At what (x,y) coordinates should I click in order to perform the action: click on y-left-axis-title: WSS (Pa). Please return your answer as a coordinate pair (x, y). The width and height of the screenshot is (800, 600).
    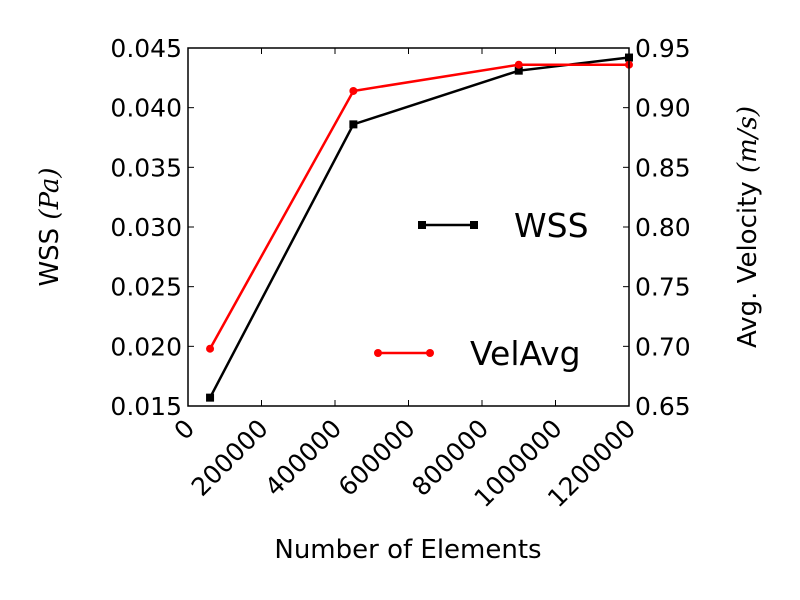
    Looking at the image, I should click on (50, 226).